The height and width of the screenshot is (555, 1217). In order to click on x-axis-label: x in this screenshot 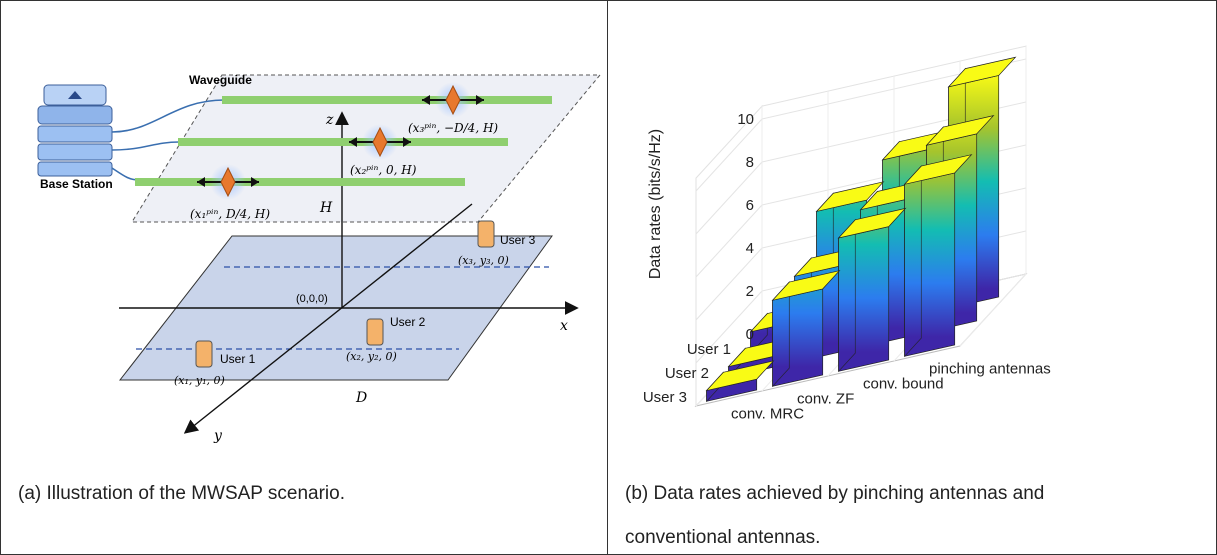, I will do `click(564, 326)`.